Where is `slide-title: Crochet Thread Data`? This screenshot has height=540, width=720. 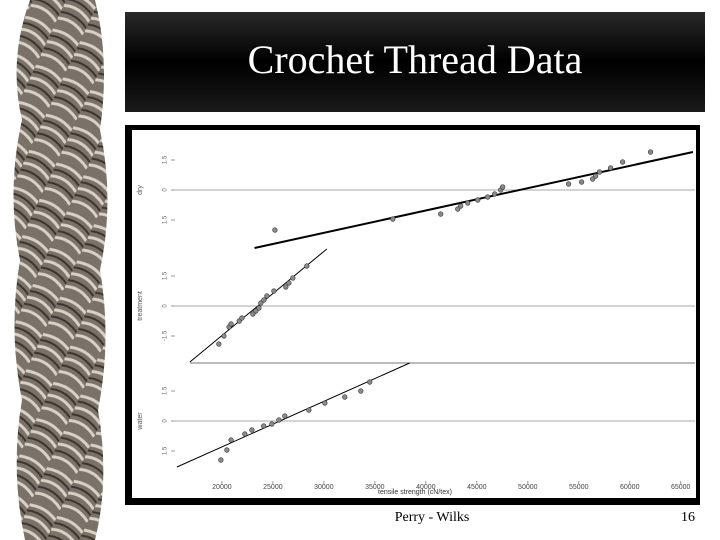
slide-title: Crochet Thread Data is located at coordinates (415, 59).